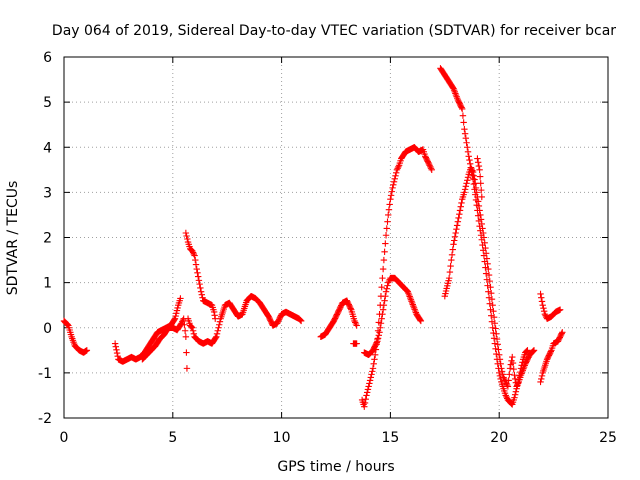 Image resolution: width=640 pixels, height=480 pixels. I want to click on y-tick-label: 0, so click(47, 329).